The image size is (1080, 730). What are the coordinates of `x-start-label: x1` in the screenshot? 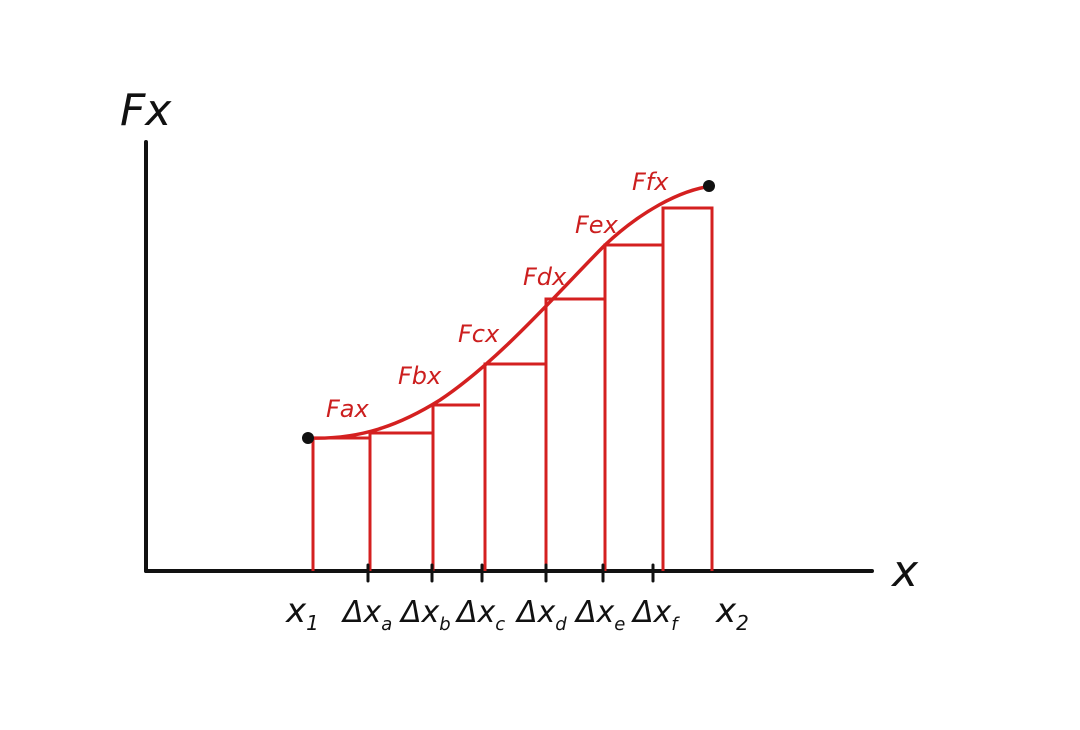 It's located at (302, 613).